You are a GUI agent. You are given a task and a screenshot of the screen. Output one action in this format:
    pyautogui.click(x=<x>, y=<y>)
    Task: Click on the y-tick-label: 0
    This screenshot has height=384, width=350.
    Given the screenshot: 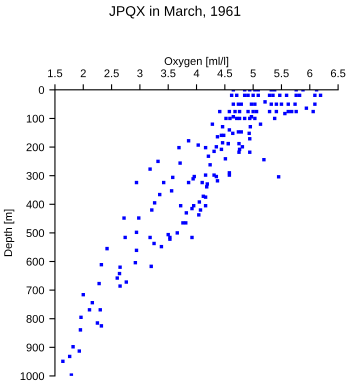 What is the action you would take?
    pyautogui.click(x=41, y=90)
    